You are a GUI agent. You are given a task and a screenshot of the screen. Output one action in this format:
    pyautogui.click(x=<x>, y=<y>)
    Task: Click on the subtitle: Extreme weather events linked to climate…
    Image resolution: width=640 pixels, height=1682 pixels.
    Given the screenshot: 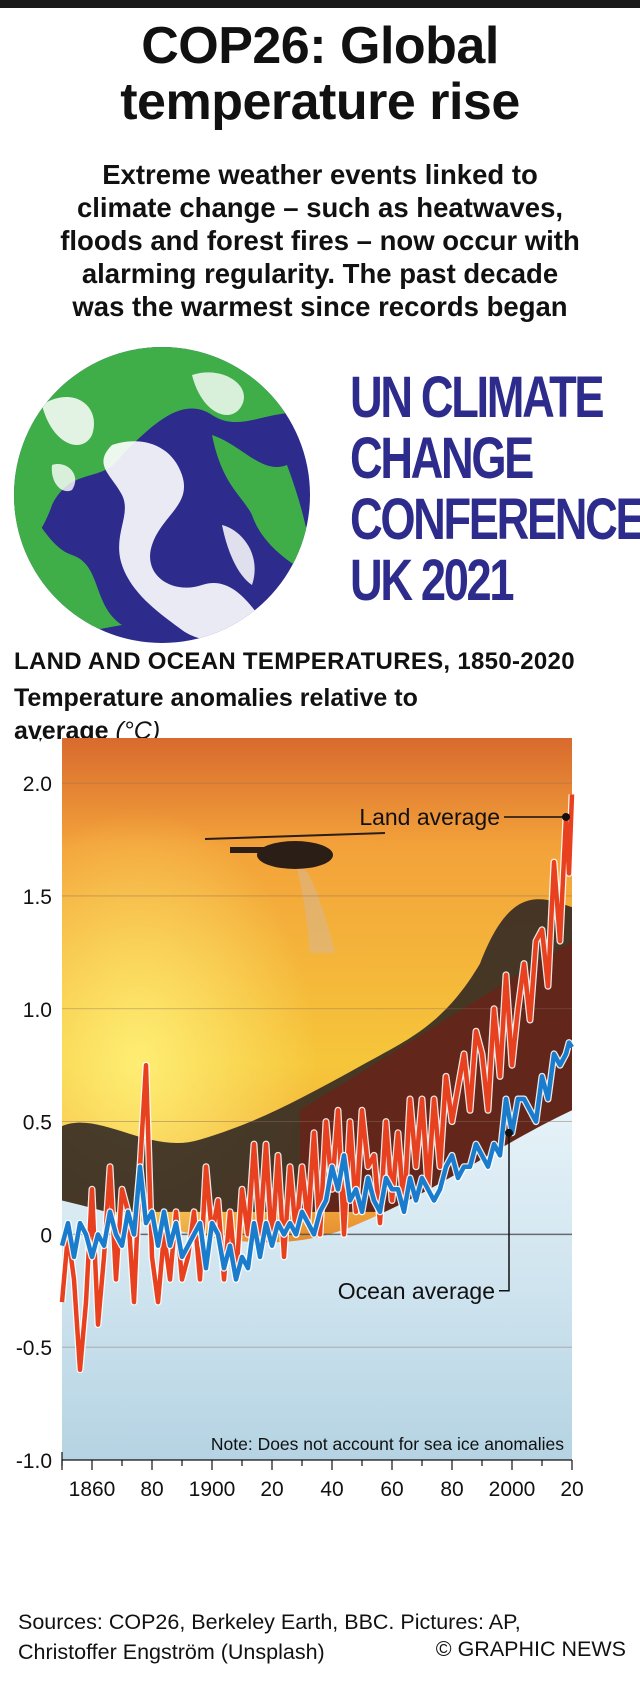 What is the action you would take?
    pyautogui.click(x=320, y=240)
    